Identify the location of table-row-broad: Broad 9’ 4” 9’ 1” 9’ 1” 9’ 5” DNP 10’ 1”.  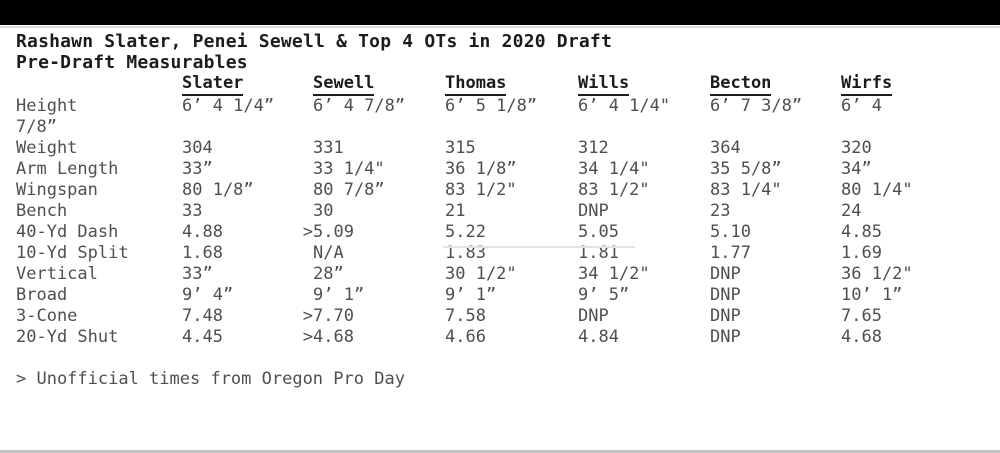
(508, 295).